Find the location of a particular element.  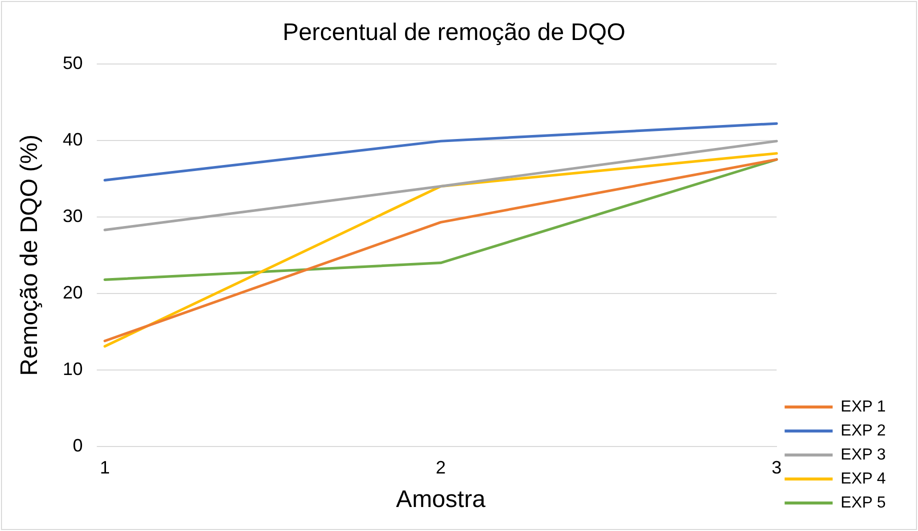

y-axis-title: Remoção de DQO (%) is located at coordinates (30, 255).